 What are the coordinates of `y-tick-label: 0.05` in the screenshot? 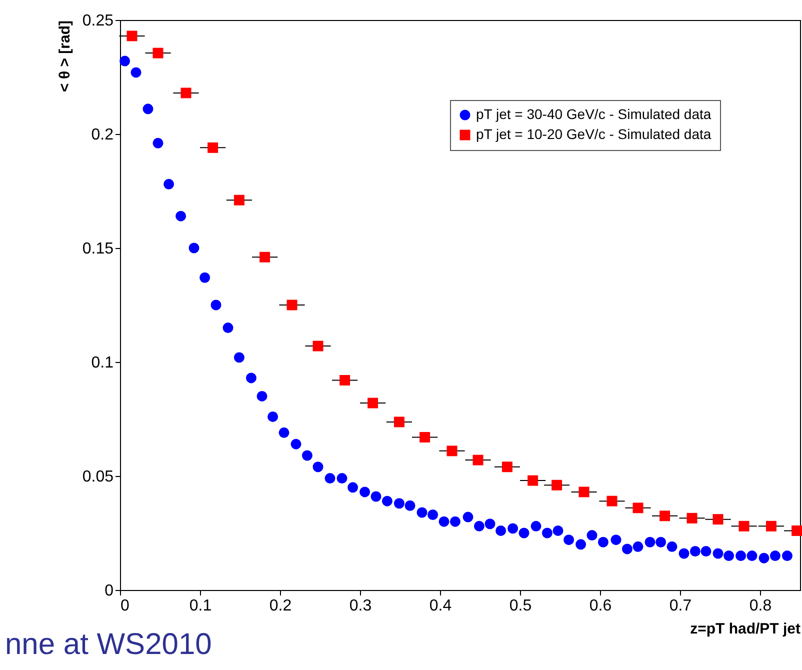 It's located at (98, 477).